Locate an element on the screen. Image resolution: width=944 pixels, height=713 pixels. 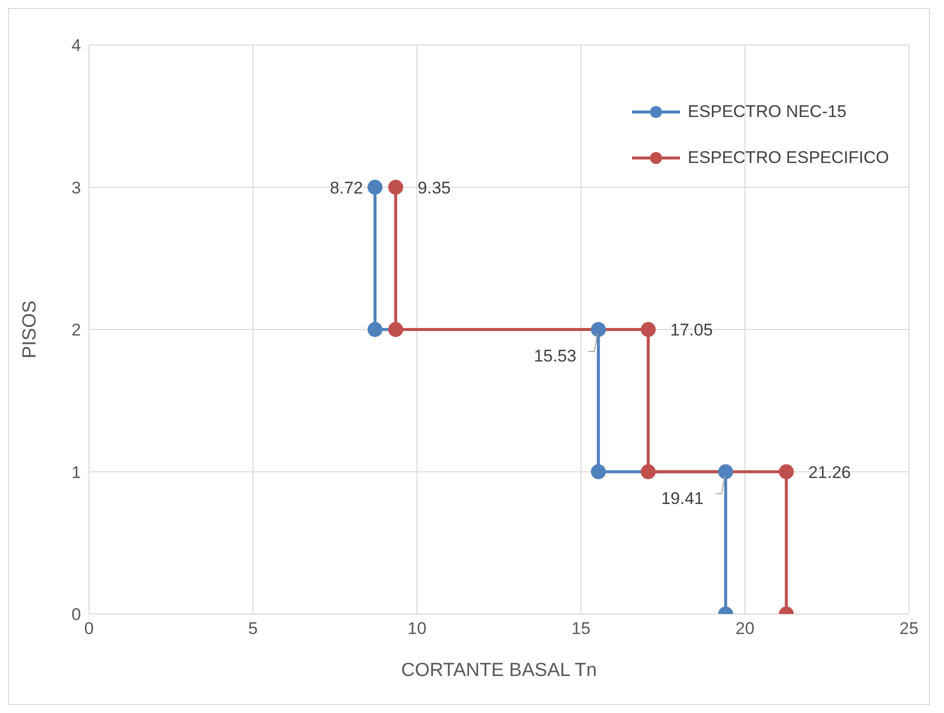
annotation: 15.53 is located at coordinates (555, 356).